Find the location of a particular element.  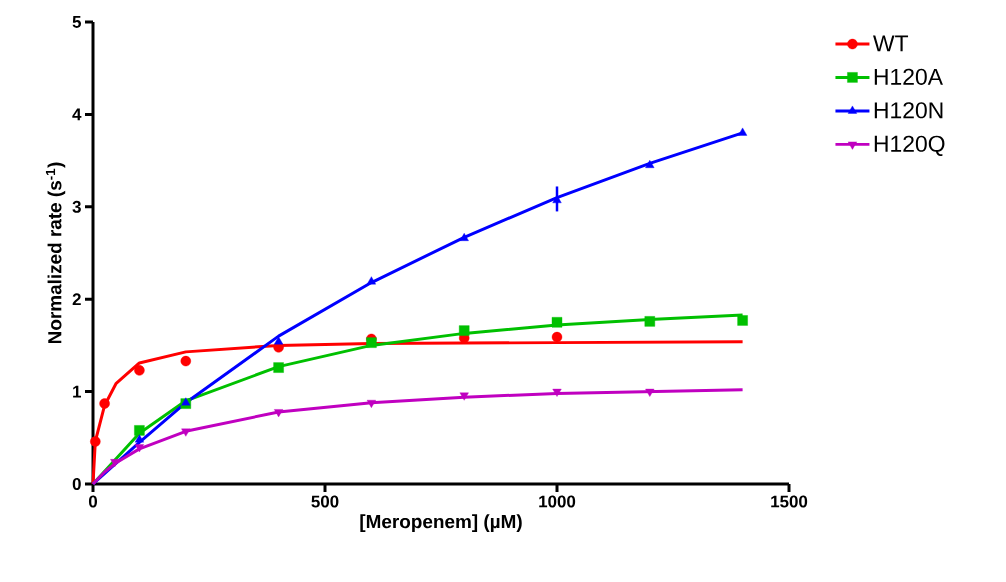

legend-label: H120A is located at coordinates (908, 76).